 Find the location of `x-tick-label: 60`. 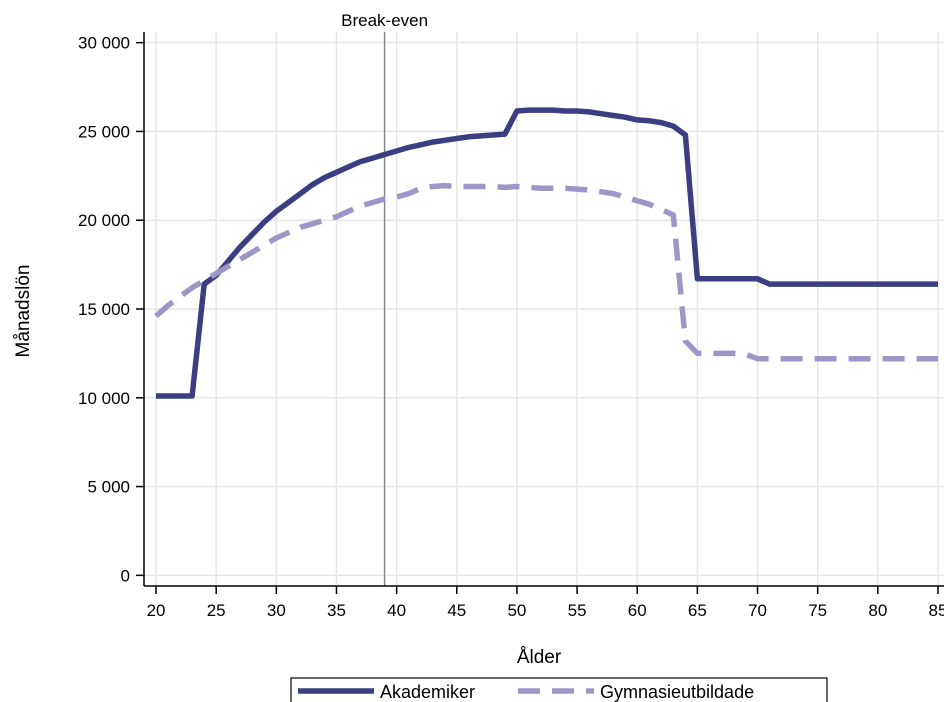

x-tick-label: 60 is located at coordinates (637, 610).